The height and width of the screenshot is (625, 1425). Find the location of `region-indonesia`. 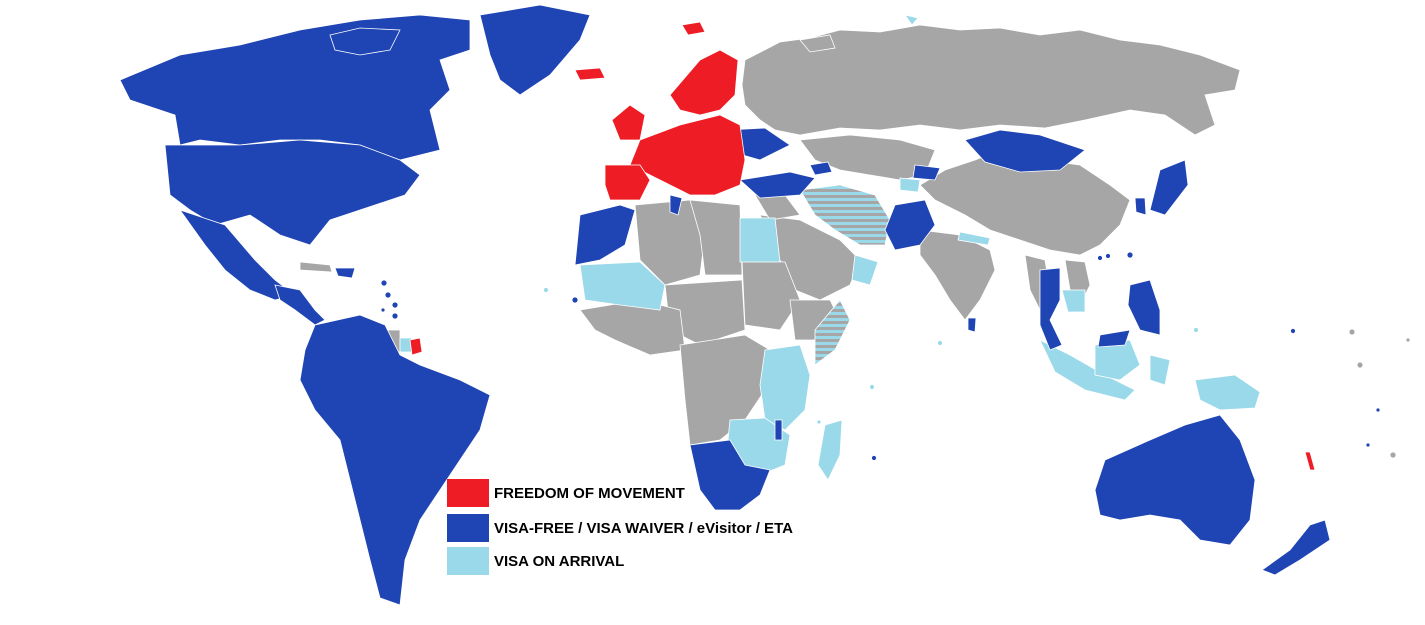

region-indonesia is located at coordinates (1087, 370).